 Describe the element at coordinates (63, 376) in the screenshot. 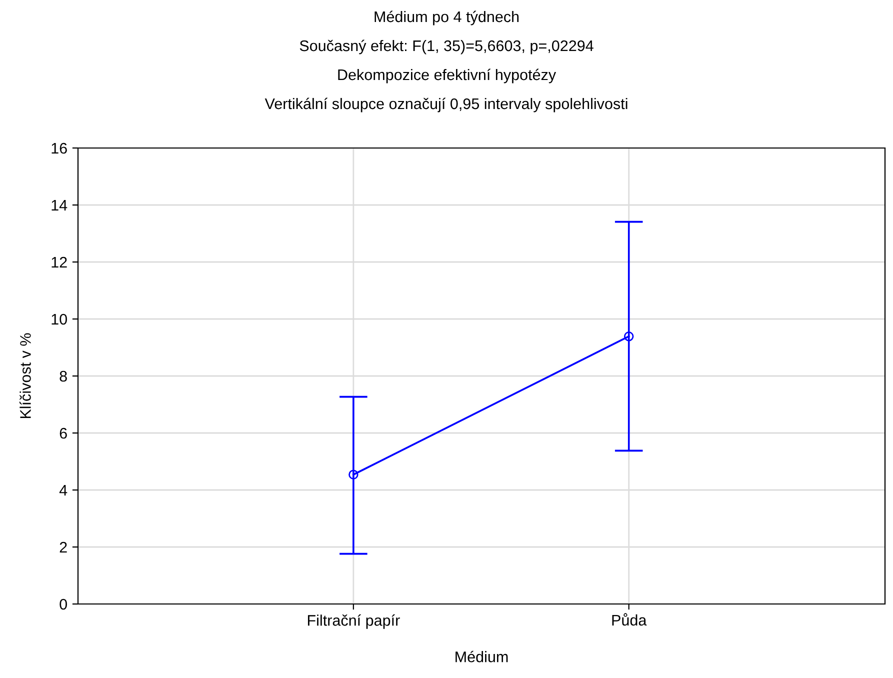

I see `y-tick-label: 8` at that location.